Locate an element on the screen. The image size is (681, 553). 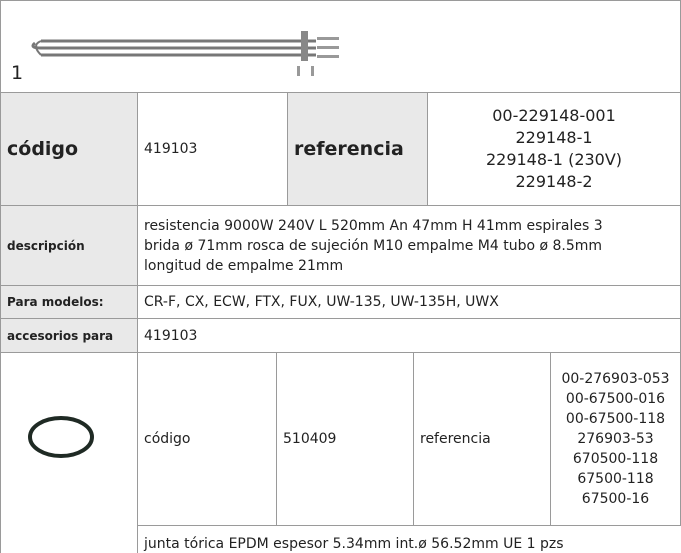
descripcion-label: descripción is located at coordinates (69, 245).